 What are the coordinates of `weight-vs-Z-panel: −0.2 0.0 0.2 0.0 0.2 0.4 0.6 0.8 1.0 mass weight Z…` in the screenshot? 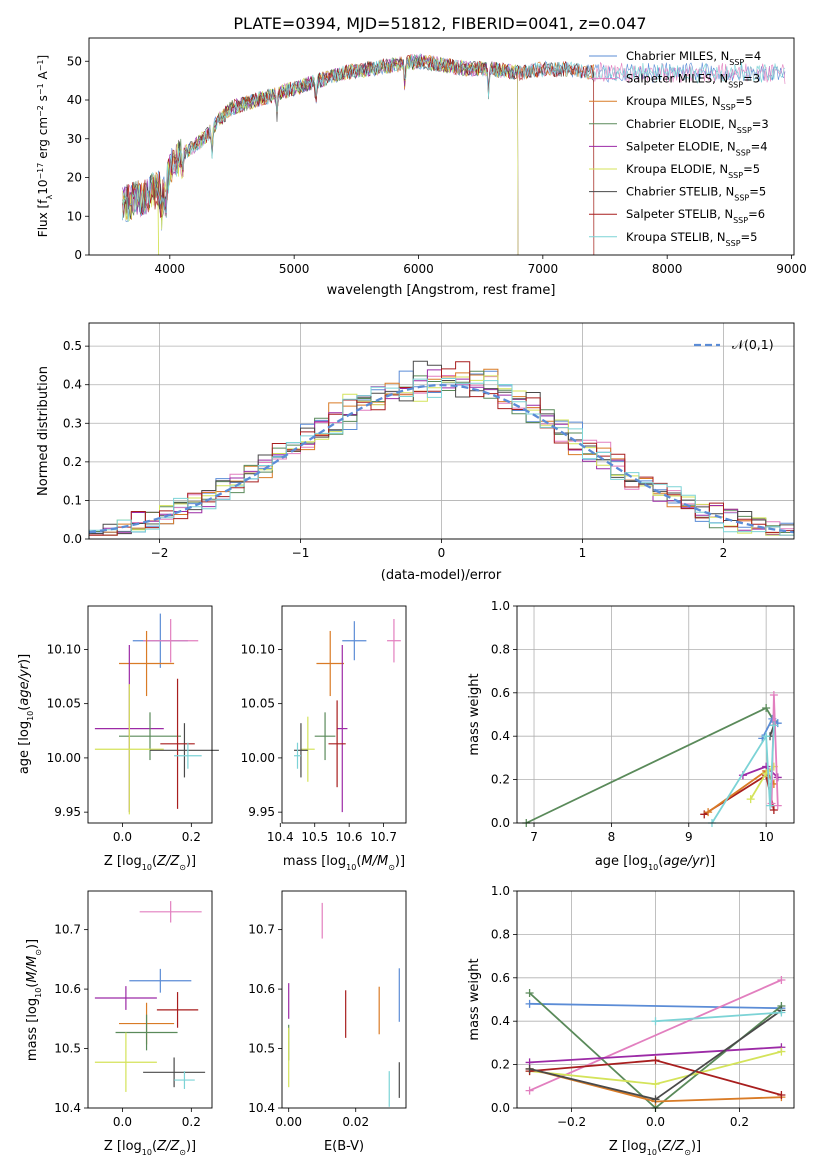 It's located at (631, 1020).